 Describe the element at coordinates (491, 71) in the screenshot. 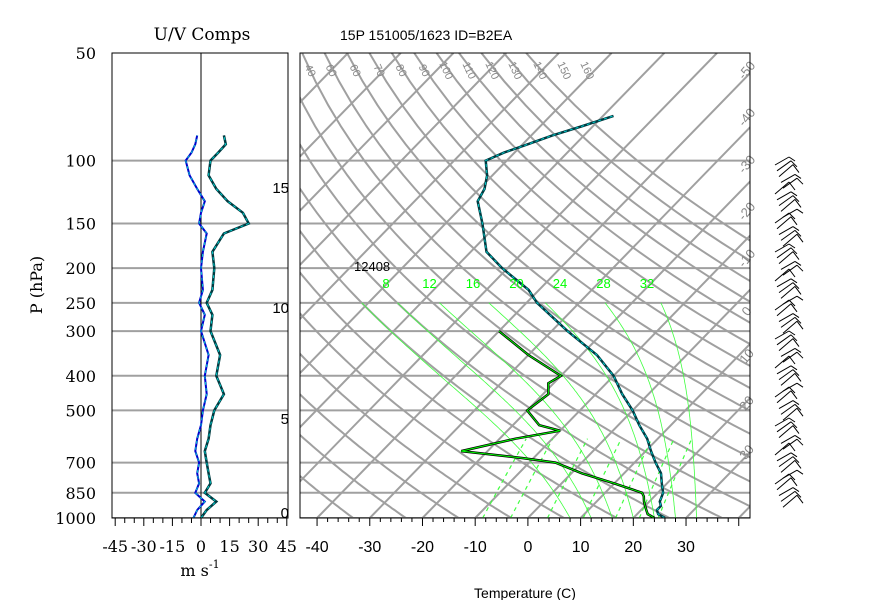

I see `theta-label: 120` at that location.